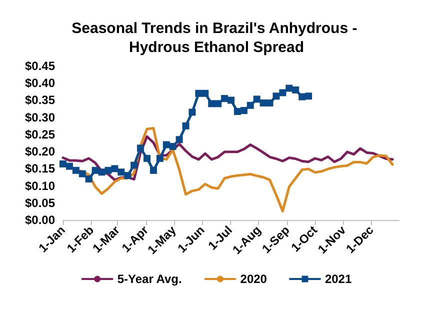 The height and width of the screenshot is (320, 433). Describe the element at coordinates (40, 66) in the screenshot. I see `y-tick-label: $0.45` at that location.